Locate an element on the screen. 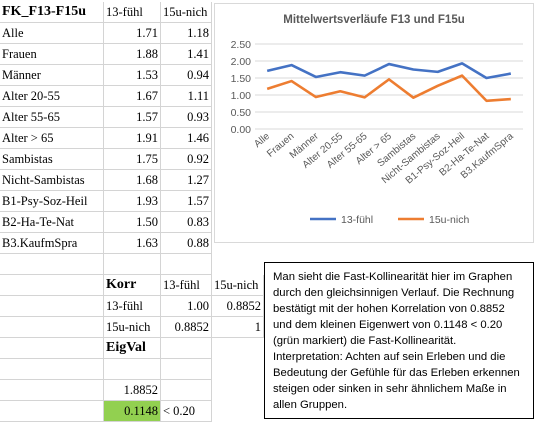  row-label-cell: Alter > 65 is located at coordinates (52, 138).